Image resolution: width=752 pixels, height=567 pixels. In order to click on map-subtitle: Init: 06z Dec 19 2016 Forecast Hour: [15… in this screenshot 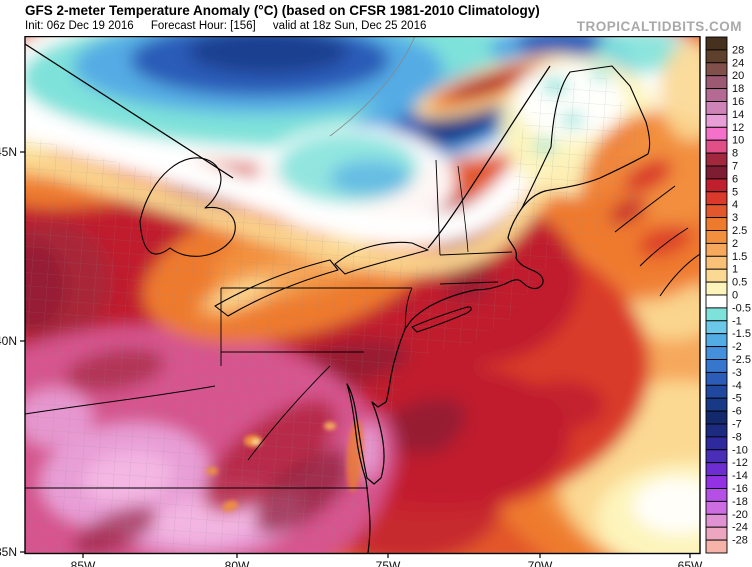, I will do `click(232, 26)`.